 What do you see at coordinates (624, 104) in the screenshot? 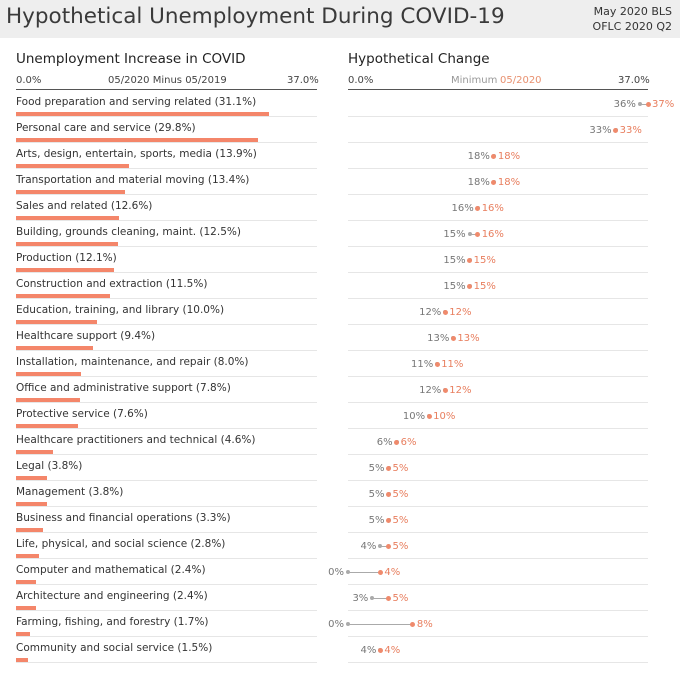
I see `minimum-value-label: 36%` at bounding box center [624, 104].